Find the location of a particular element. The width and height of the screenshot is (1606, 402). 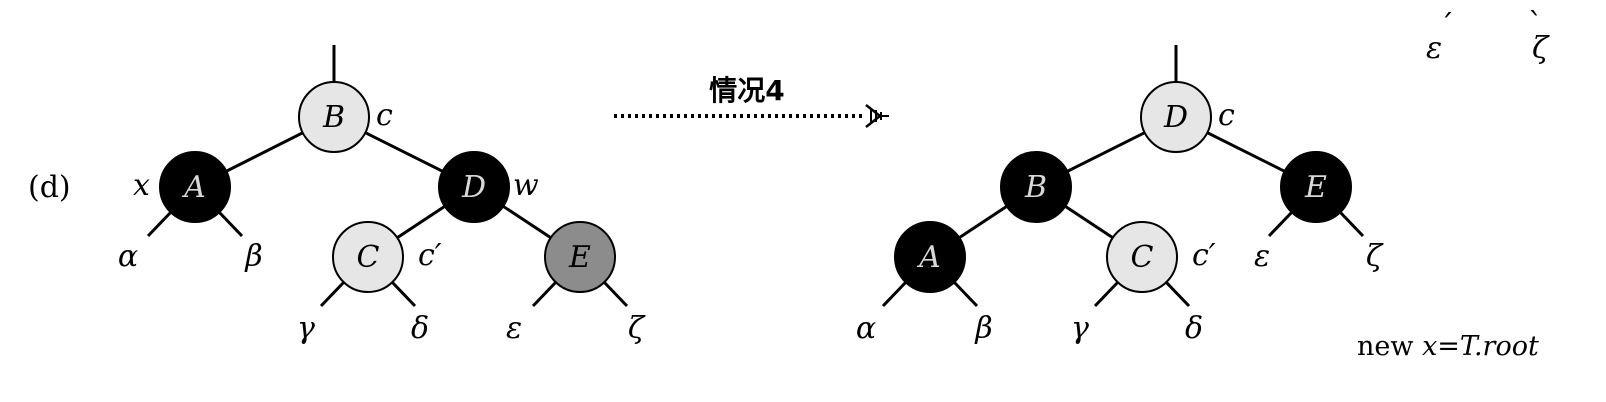

before-tag-A: x is located at coordinates (141, 185).